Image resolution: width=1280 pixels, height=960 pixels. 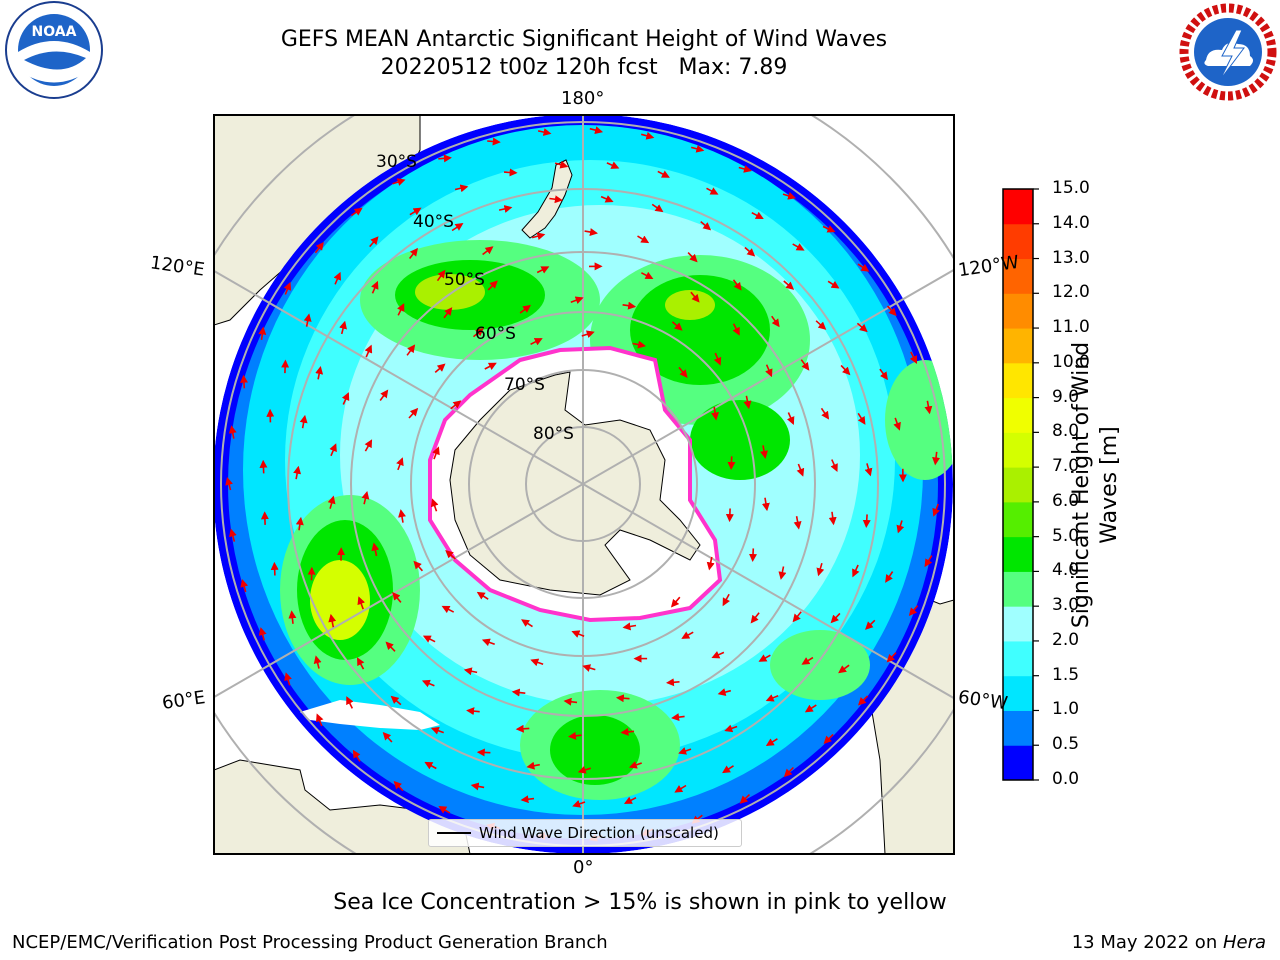 What do you see at coordinates (1244, 942) in the screenshot?
I see `machine-name: Hera` at bounding box center [1244, 942].